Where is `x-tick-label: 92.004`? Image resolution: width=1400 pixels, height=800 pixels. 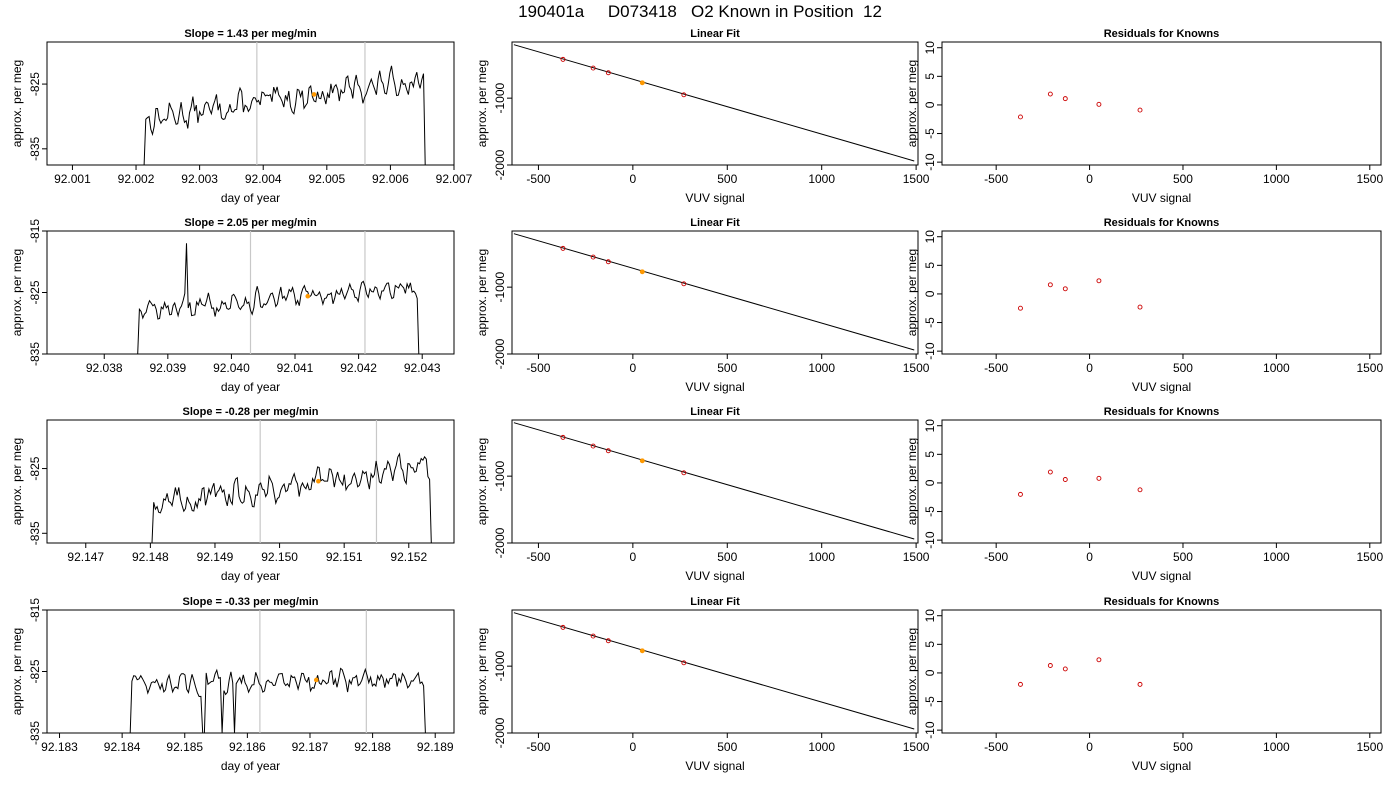 x-tick-label: 92.004 is located at coordinates (263, 179).